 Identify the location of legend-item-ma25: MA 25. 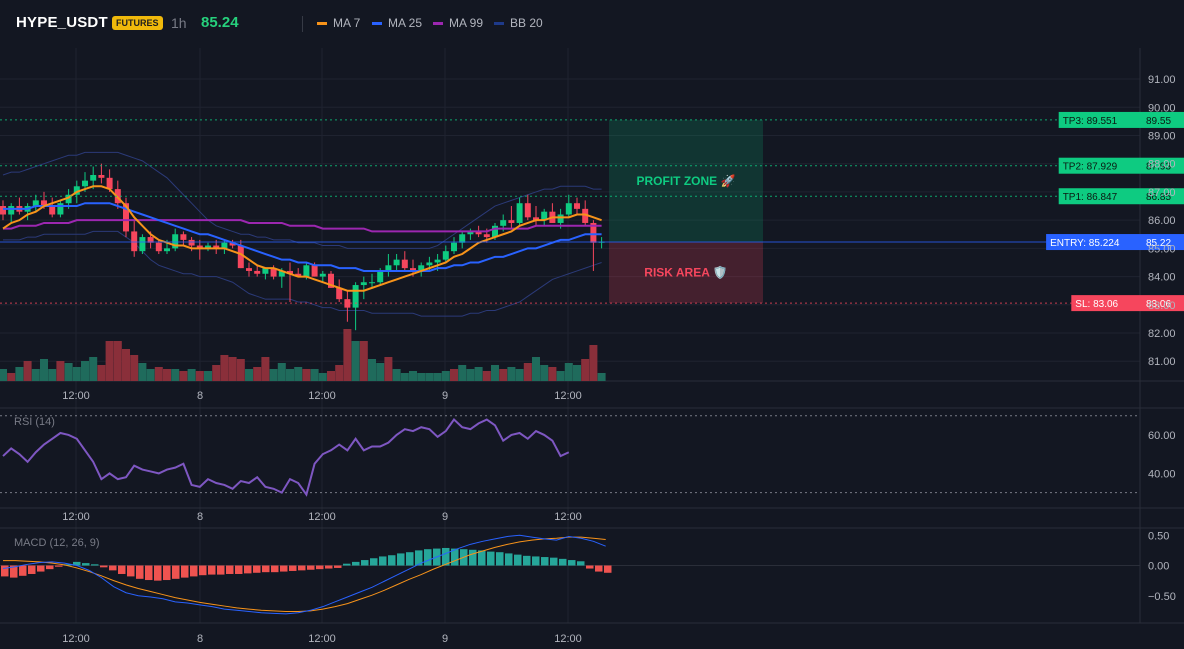
(397, 23).